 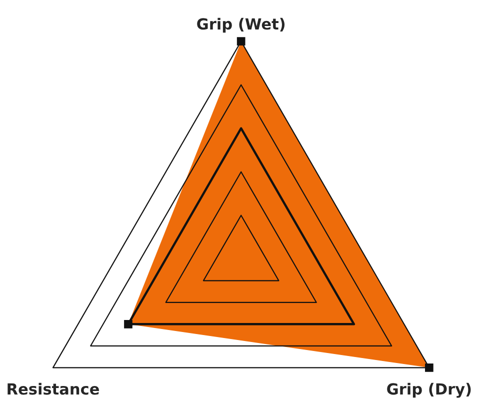 I want to click on spoke-label: Resistance, so click(x=53, y=388).